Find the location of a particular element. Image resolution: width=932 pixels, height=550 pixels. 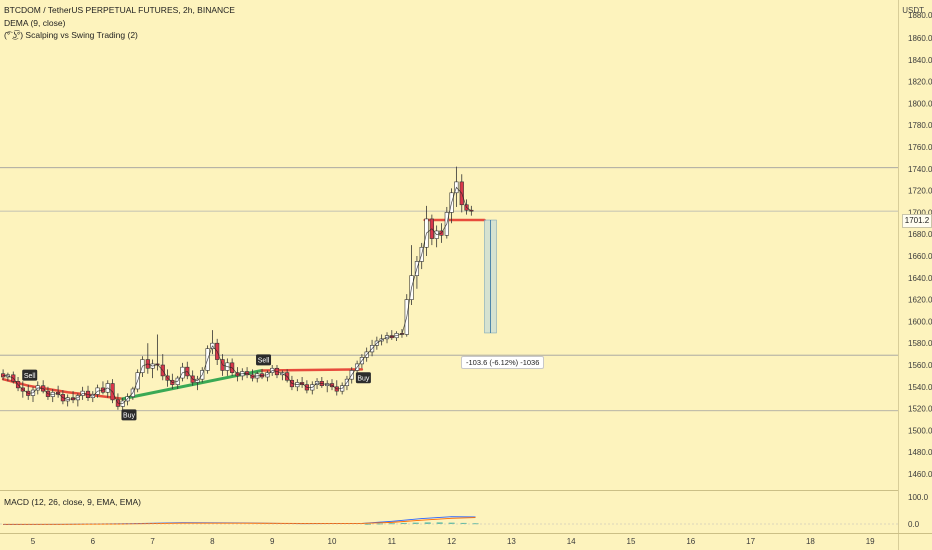

time-tick-label: 7 is located at coordinates (152, 541).